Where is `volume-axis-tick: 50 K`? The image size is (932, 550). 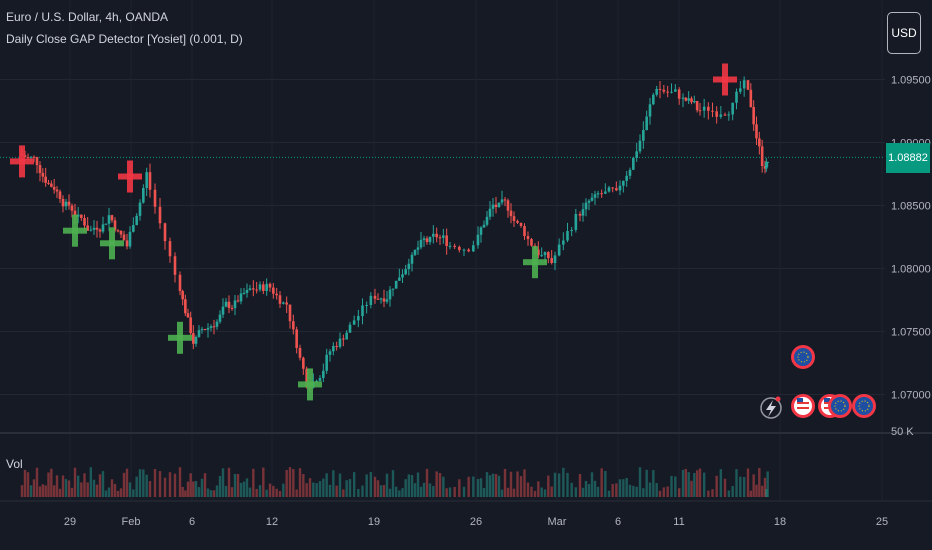
volume-axis-tick: 50 K is located at coordinates (902, 432).